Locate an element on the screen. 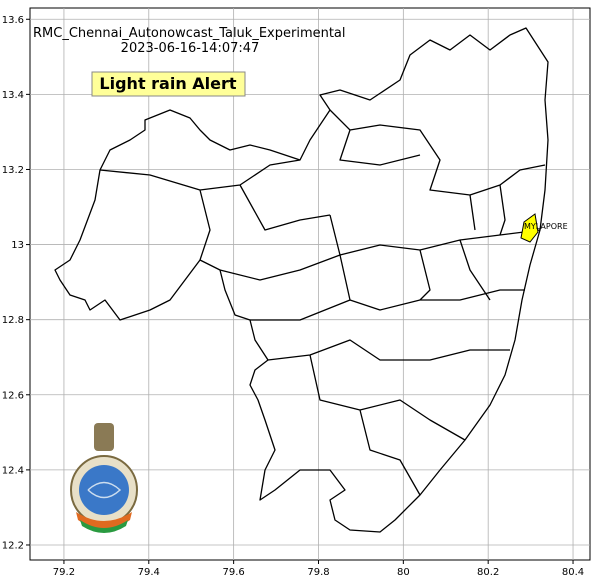 The width and height of the screenshot is (600, 583). y-tick-label: 12.8 is located at coordinates (13, 320).